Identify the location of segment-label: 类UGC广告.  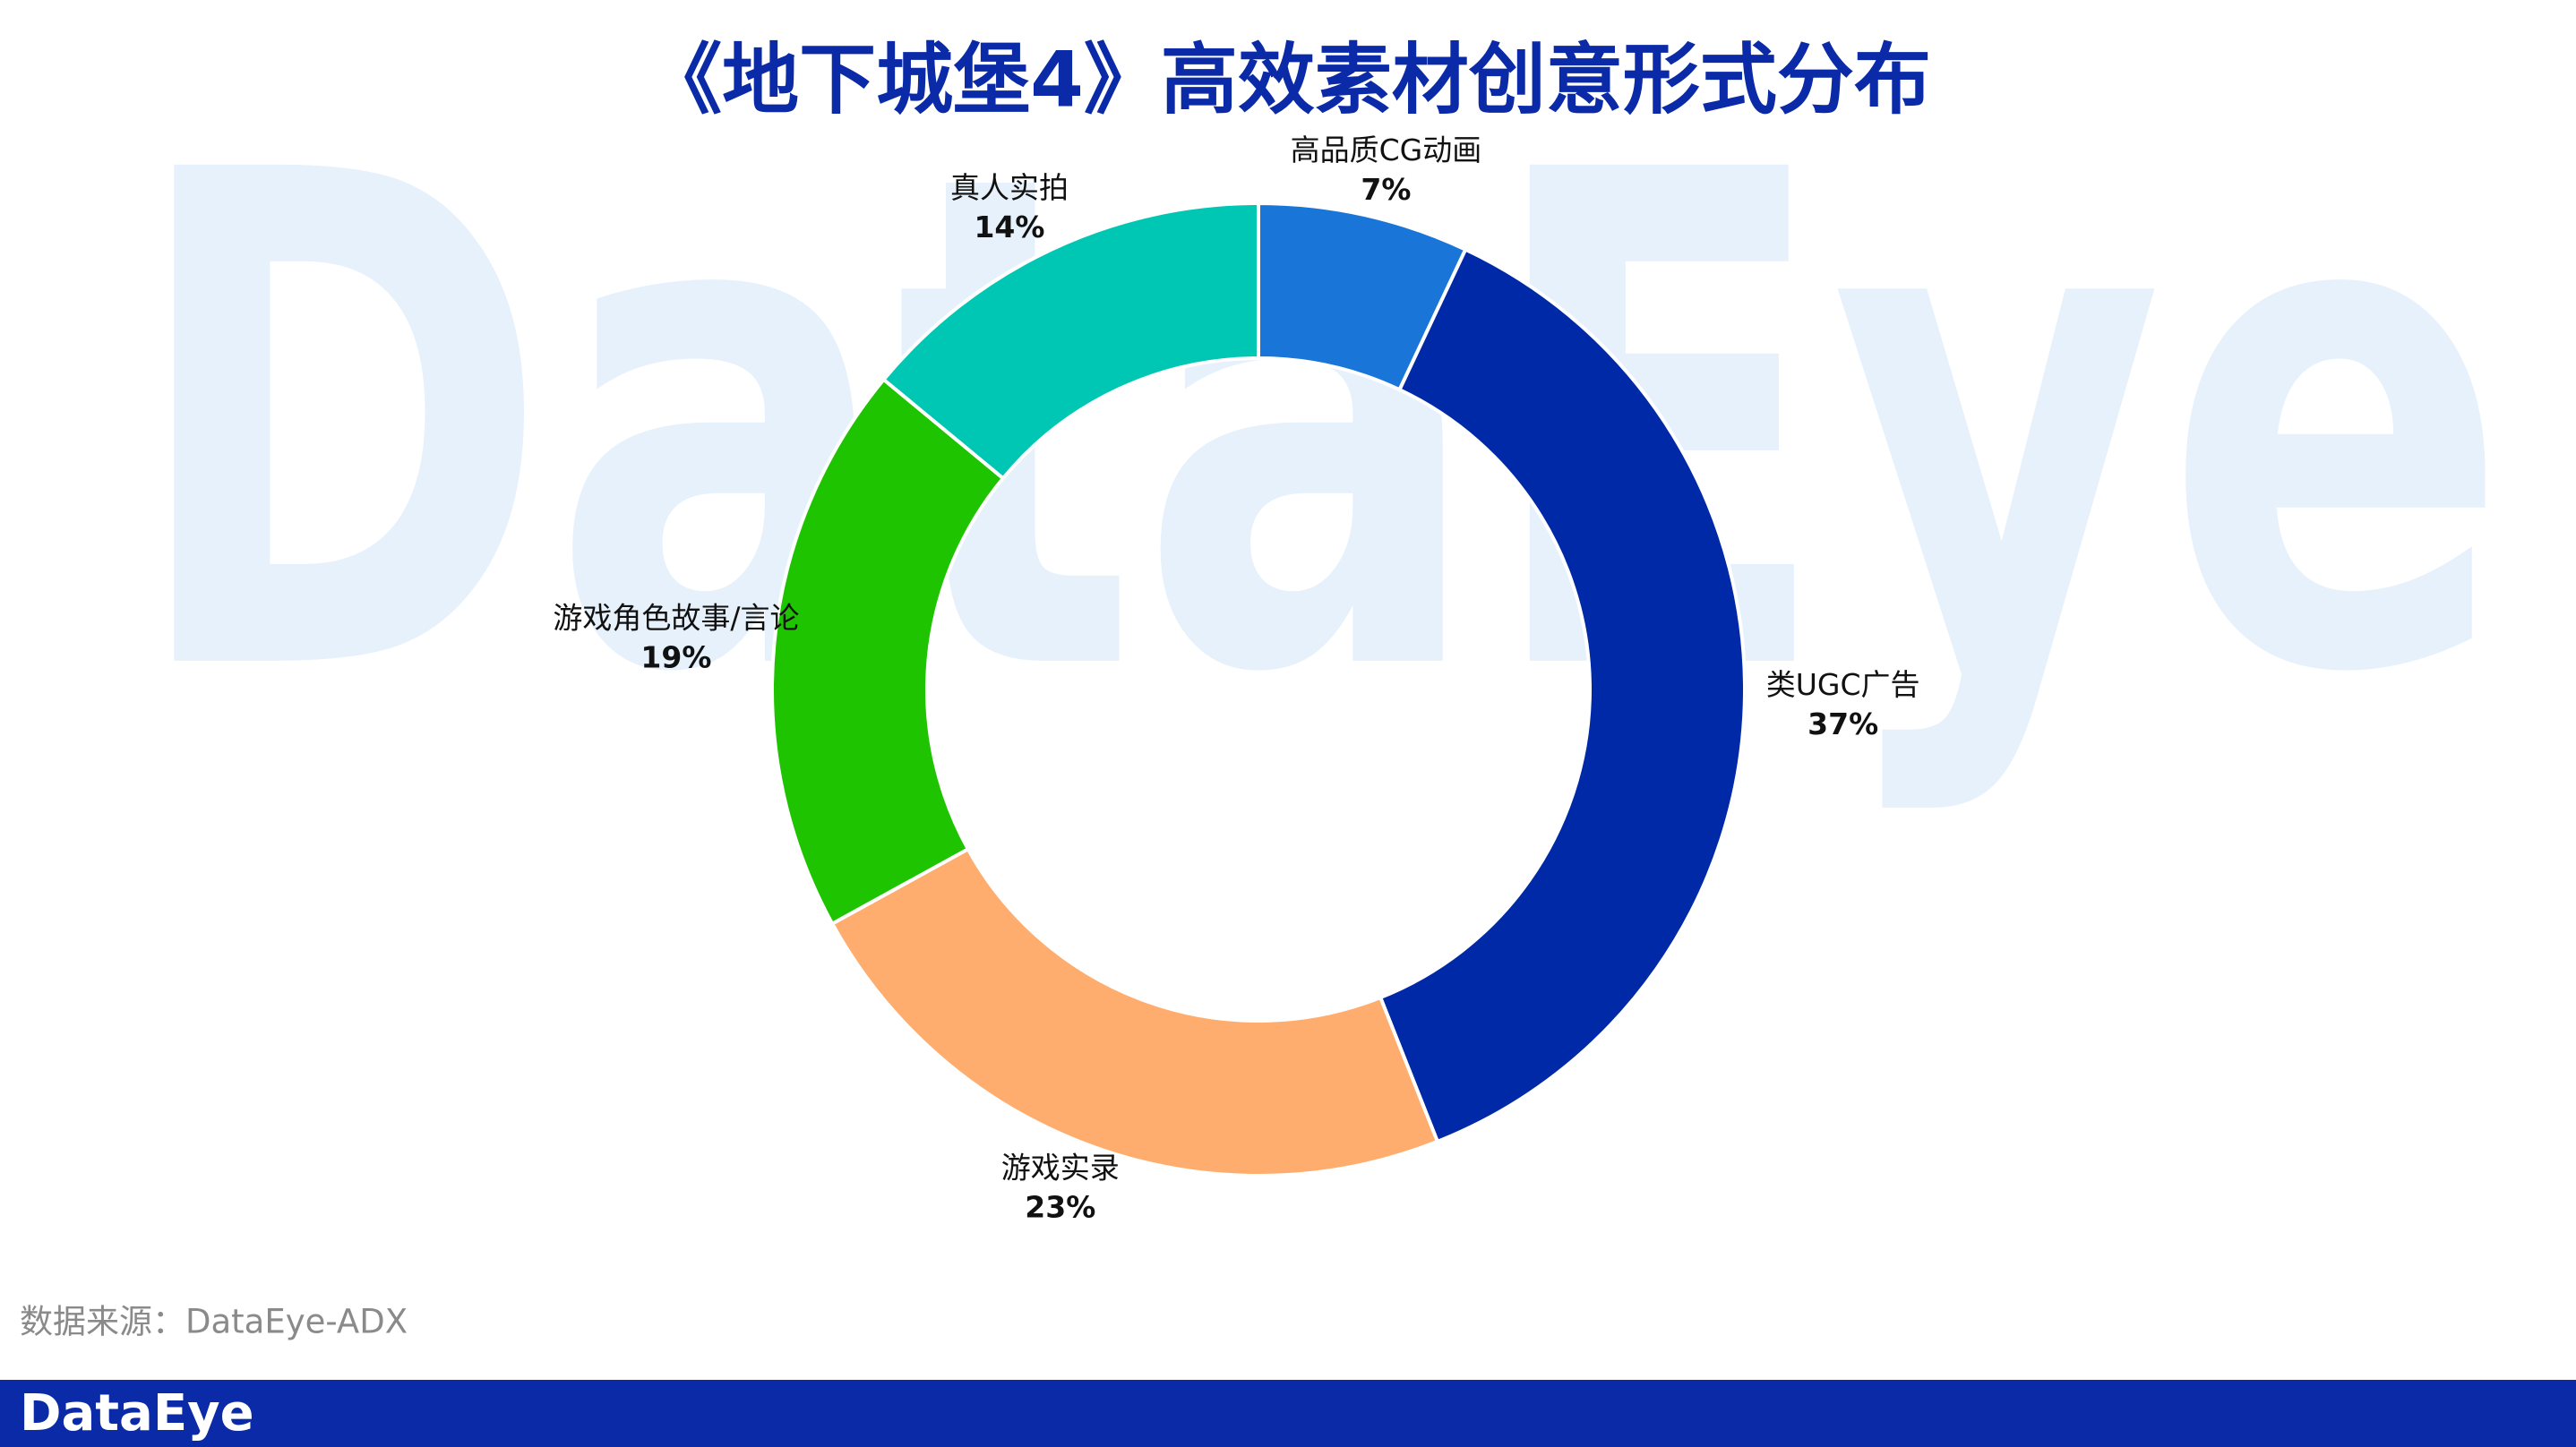
(1843, 684).